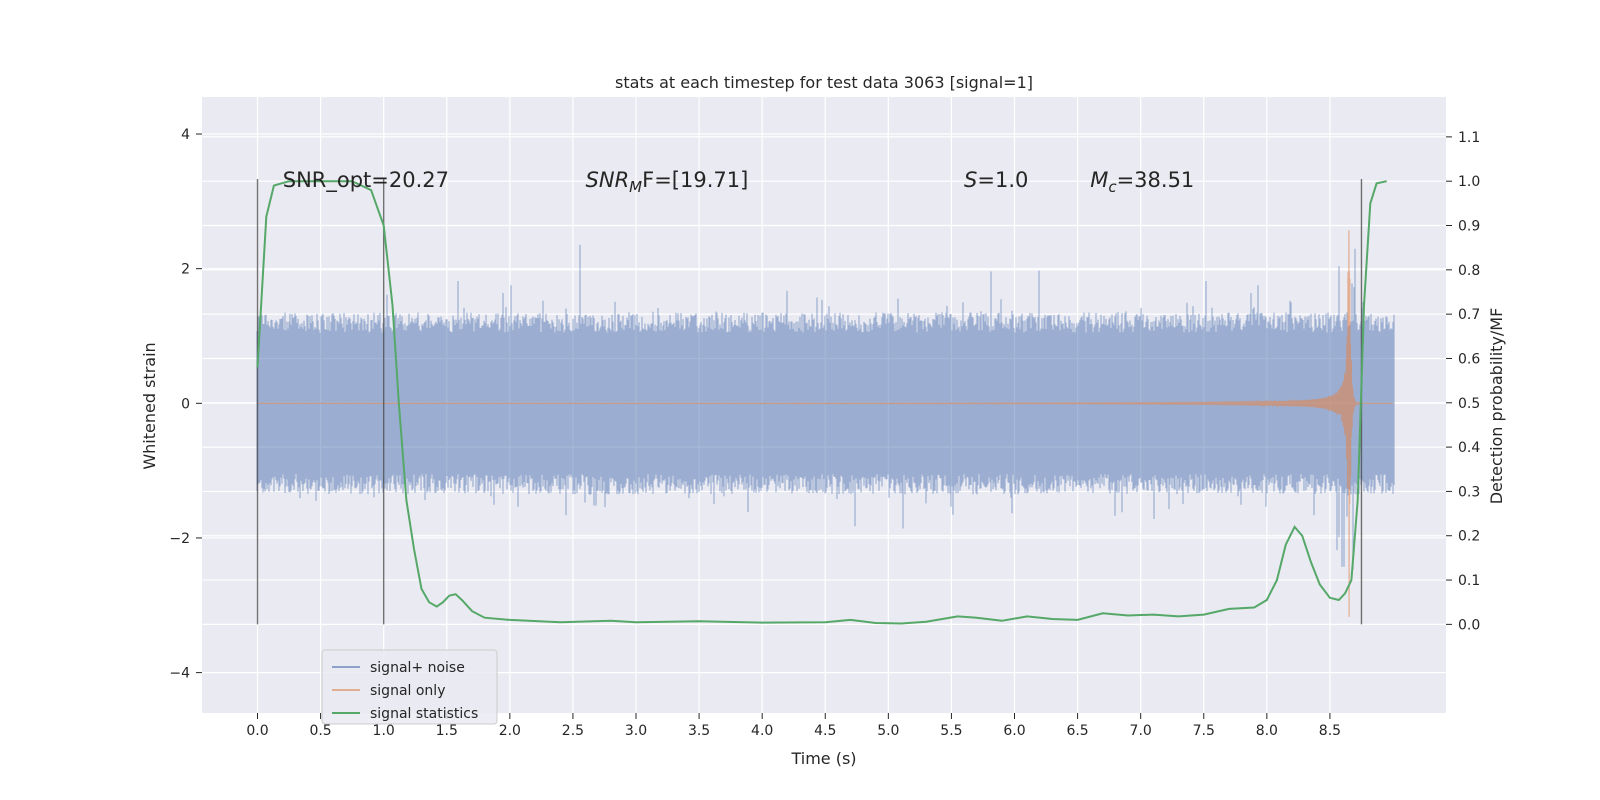 This screenshot has height=800, width=1600. What do you see at coordinates (185, 135) in the screenshot?
I see `y-tick-label: 4` at bounding box center [185, 135].